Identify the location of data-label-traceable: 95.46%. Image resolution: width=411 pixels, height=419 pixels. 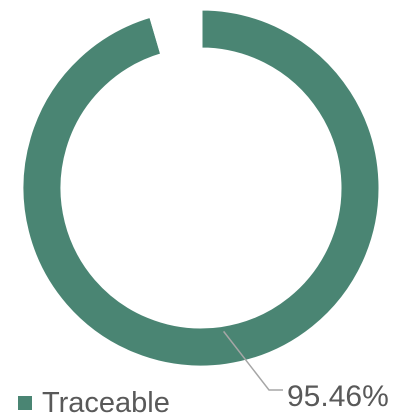
(338, 396).